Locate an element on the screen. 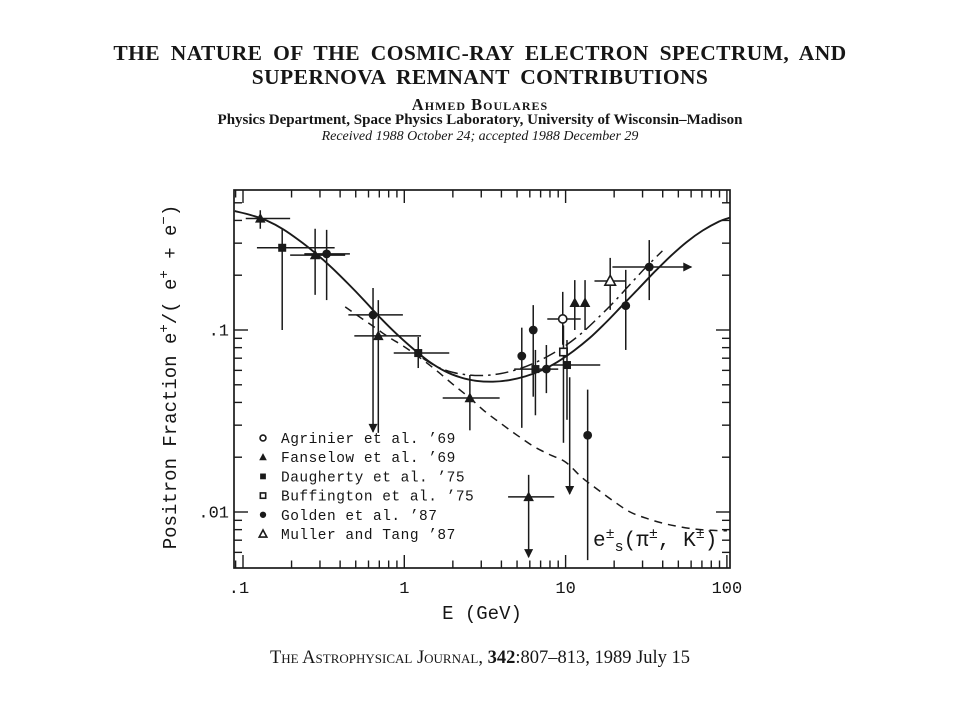 This screenshot has width=960, height=720. legend-label: Agrinier et al. ’69 is located at coordinates (368, 440).